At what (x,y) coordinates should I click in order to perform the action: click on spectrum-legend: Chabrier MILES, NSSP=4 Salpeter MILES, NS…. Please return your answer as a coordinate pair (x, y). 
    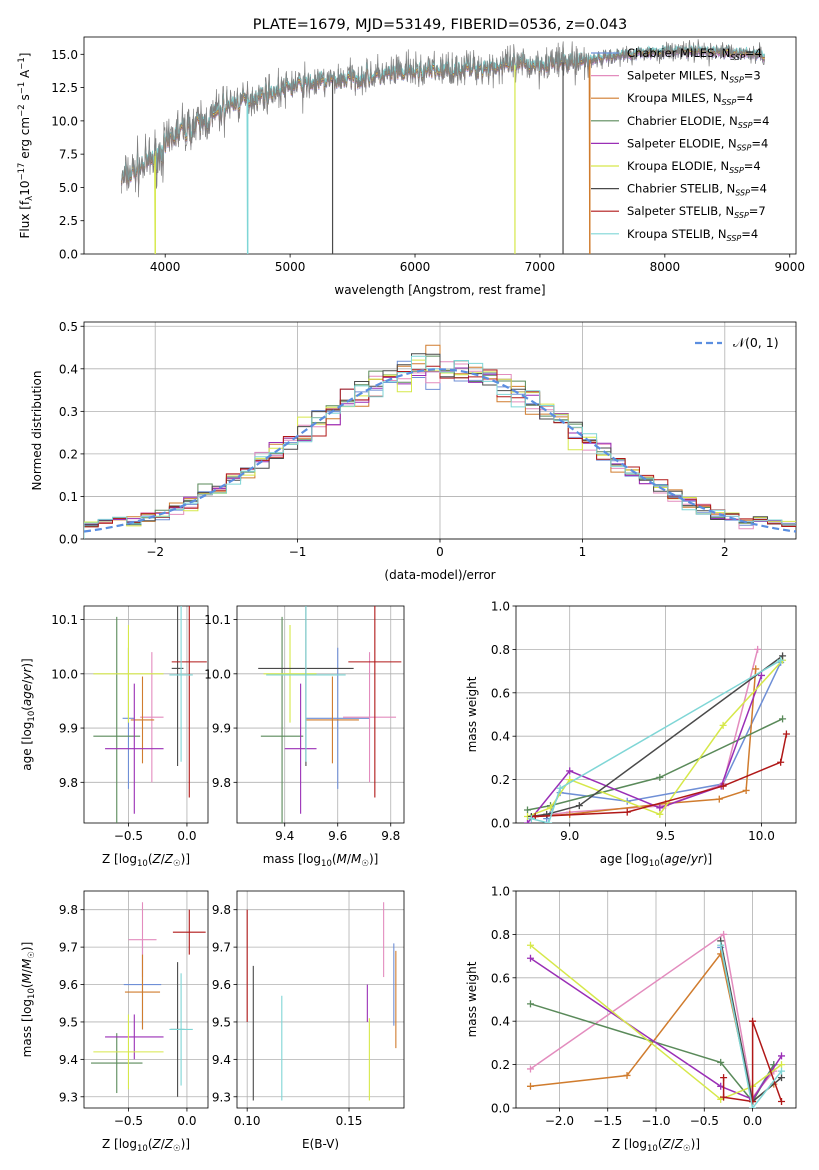
    Looking at the image, I should click on (680, 144).